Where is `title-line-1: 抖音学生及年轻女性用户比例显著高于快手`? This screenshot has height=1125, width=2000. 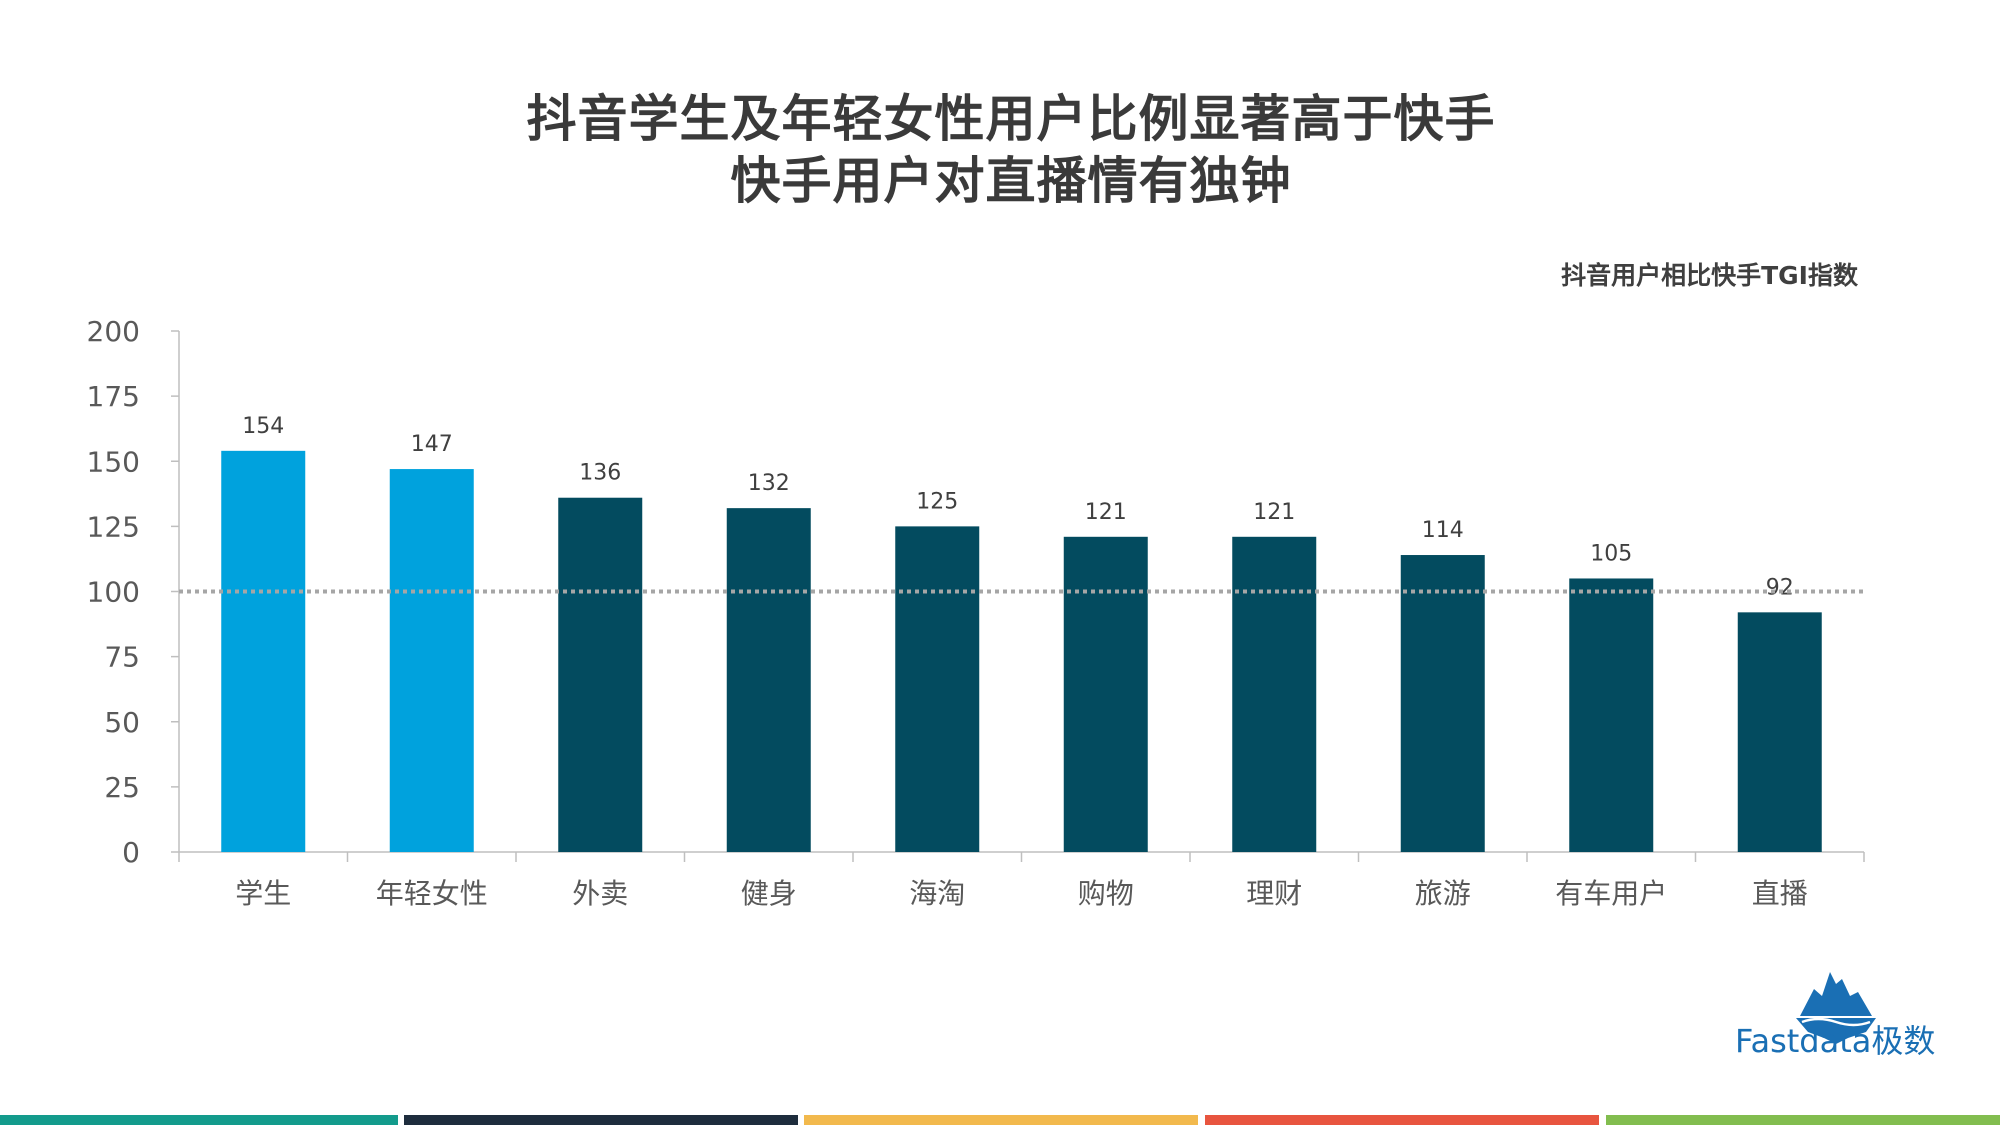
title-line-1: 抖音学生及年轻女性用户比例显著高于快手 is located at coordinates (1011, 119).